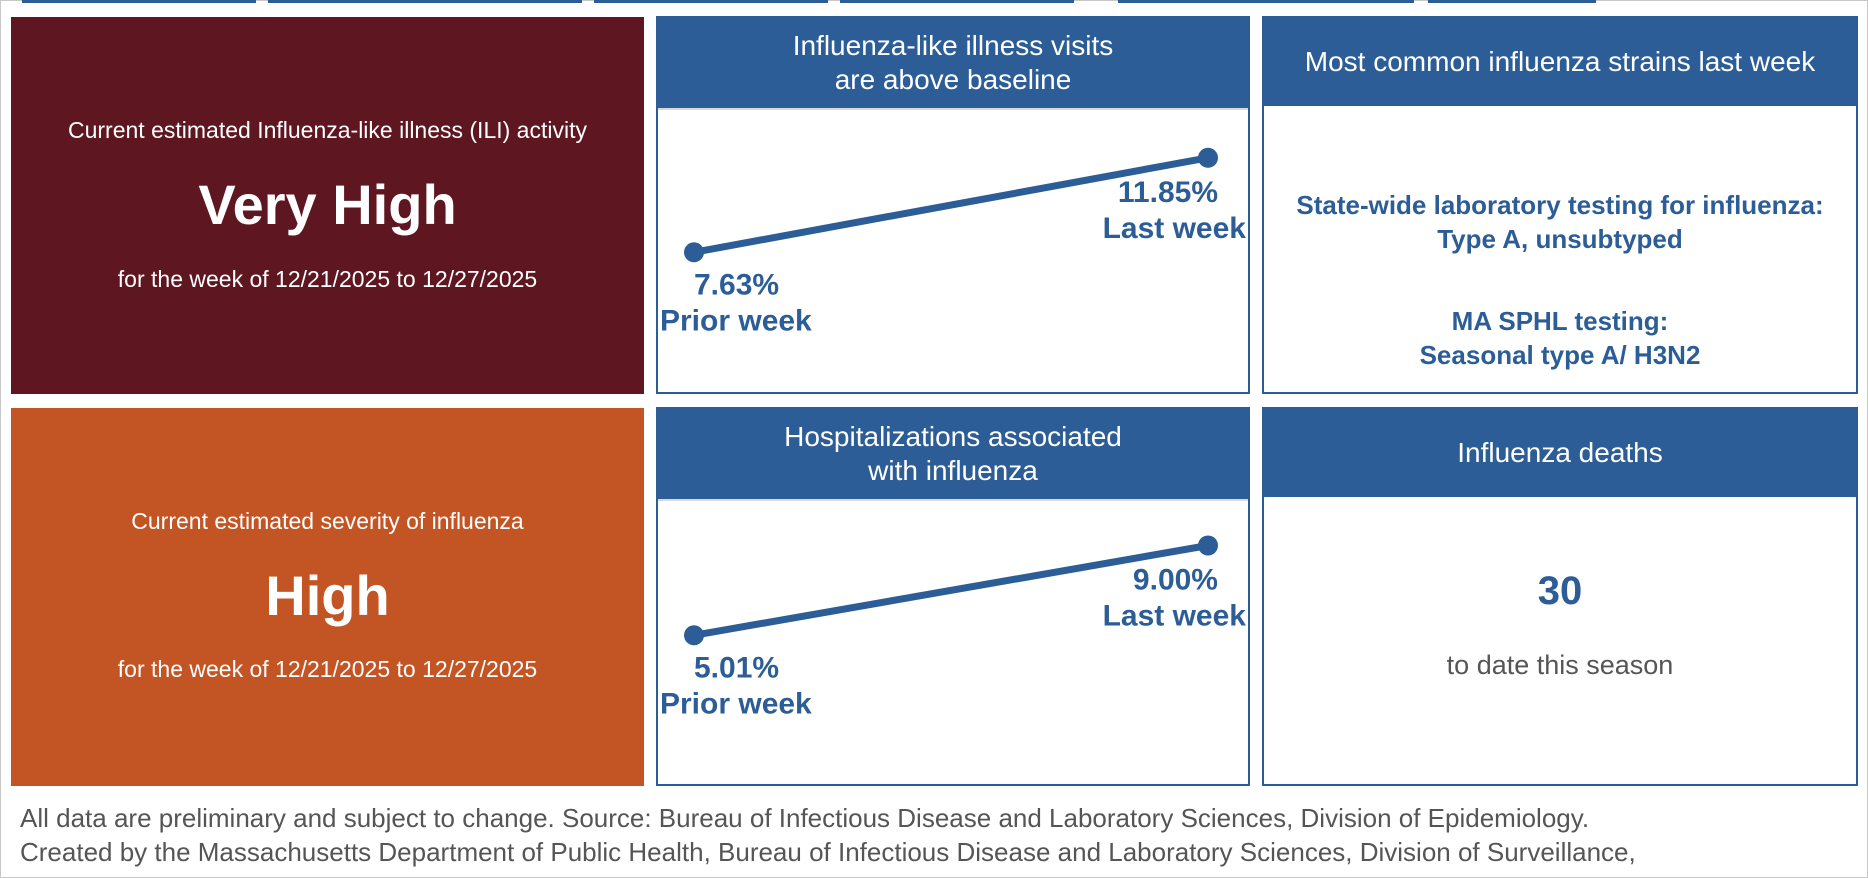 The width and height of the screenshot is (1868, 878). Describe the element at coordinates (1175, 580) in the screenshot. I see `hospitalizations-last-week-value: 9.00%` at that location.